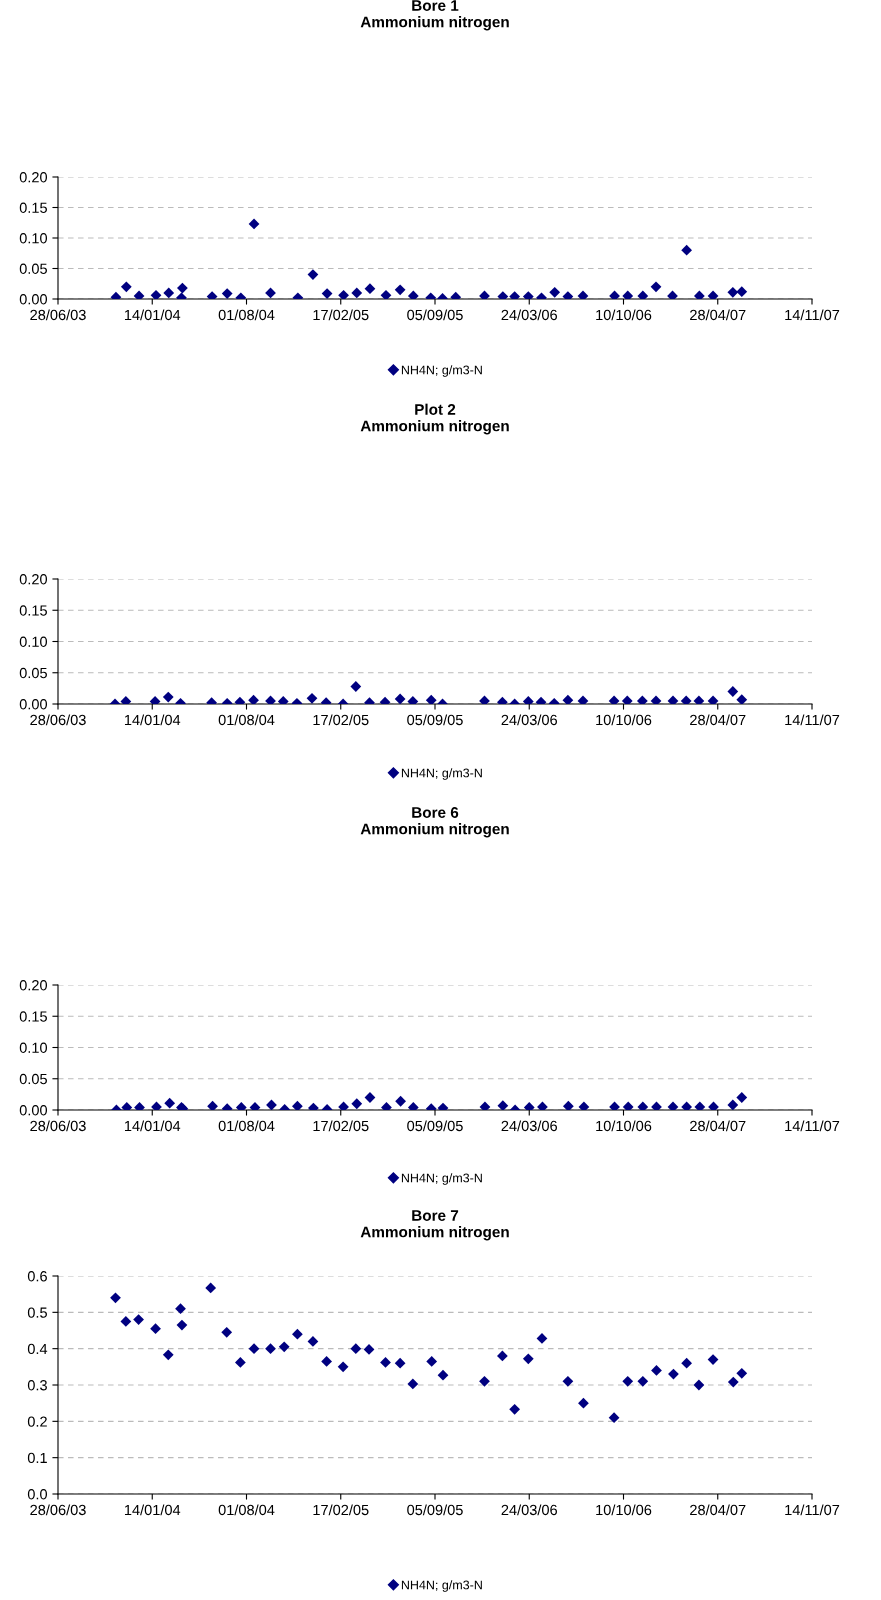  I want to click on chart-title: Bore 7 Ammonium nitrogen, so click(434, 1225).